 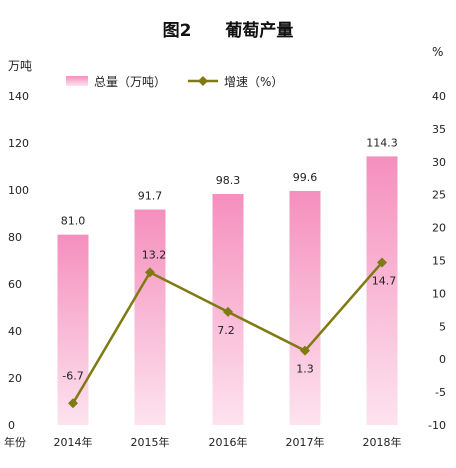 I want to click on right-tick-label: 40, so click(x=439, y=96).